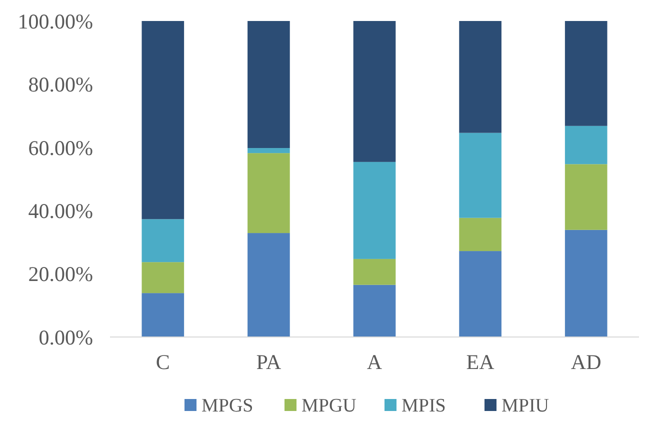 This screenshot has height=428, width=647. Describe the element at coordinates (60, 210) in the screenshot. I see `y-tick-label: 40.00%` at that location.